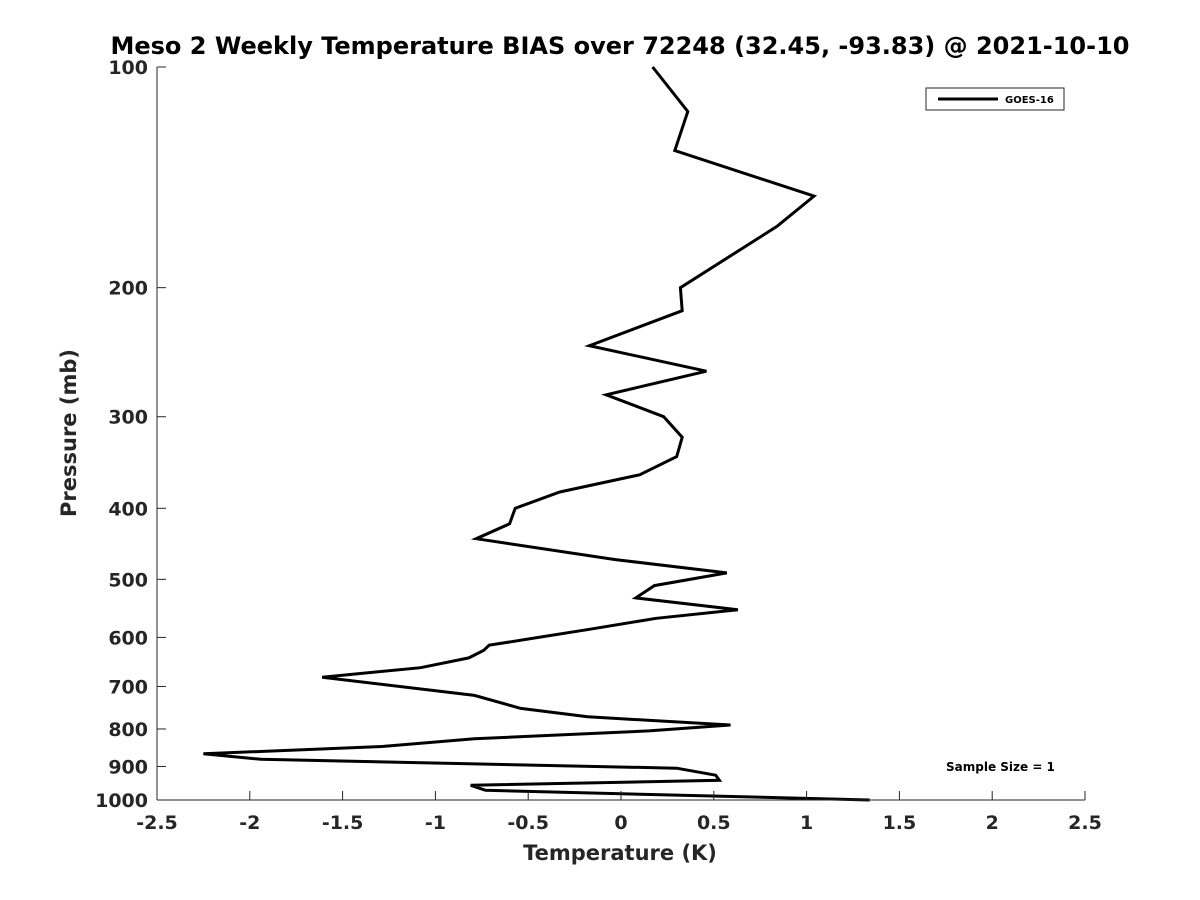  What do you see at coordinates (343, 823) in the screenshot?
I see `x-tick-label: -1.5` at bounding box center [343, 823].